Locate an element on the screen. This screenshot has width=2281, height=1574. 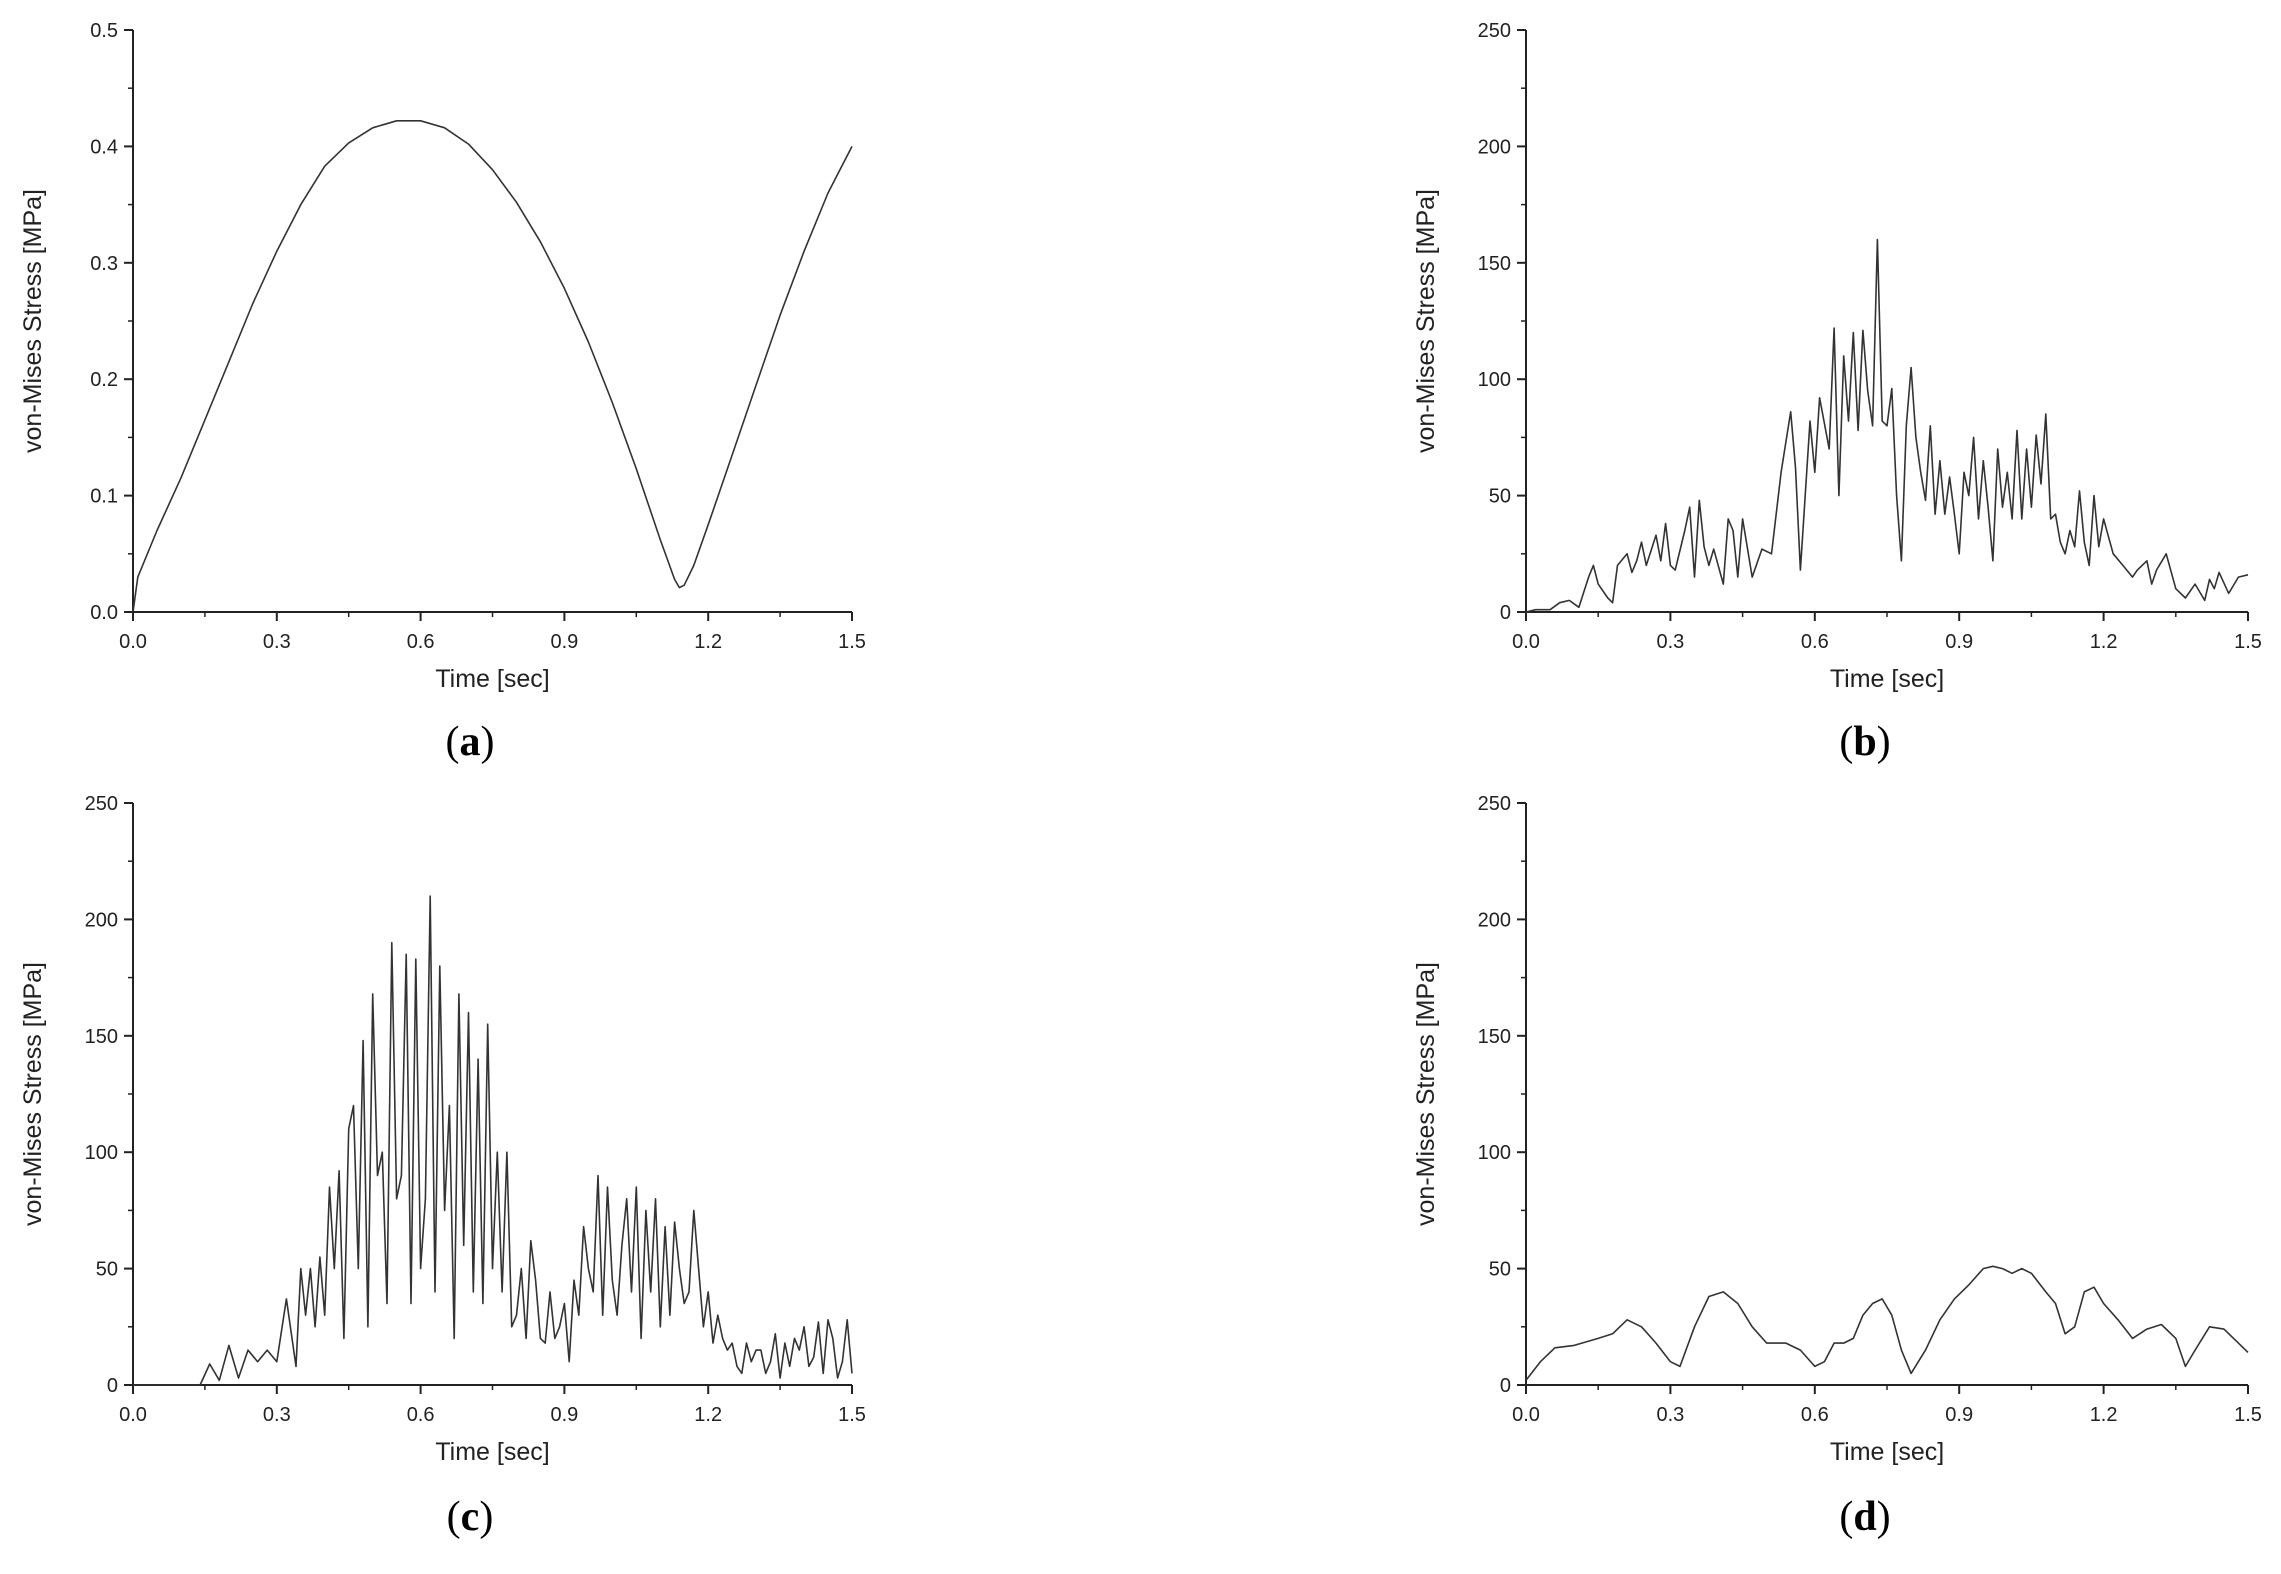
y-tick-label: 0.4 is located at coordinates (104, 147).